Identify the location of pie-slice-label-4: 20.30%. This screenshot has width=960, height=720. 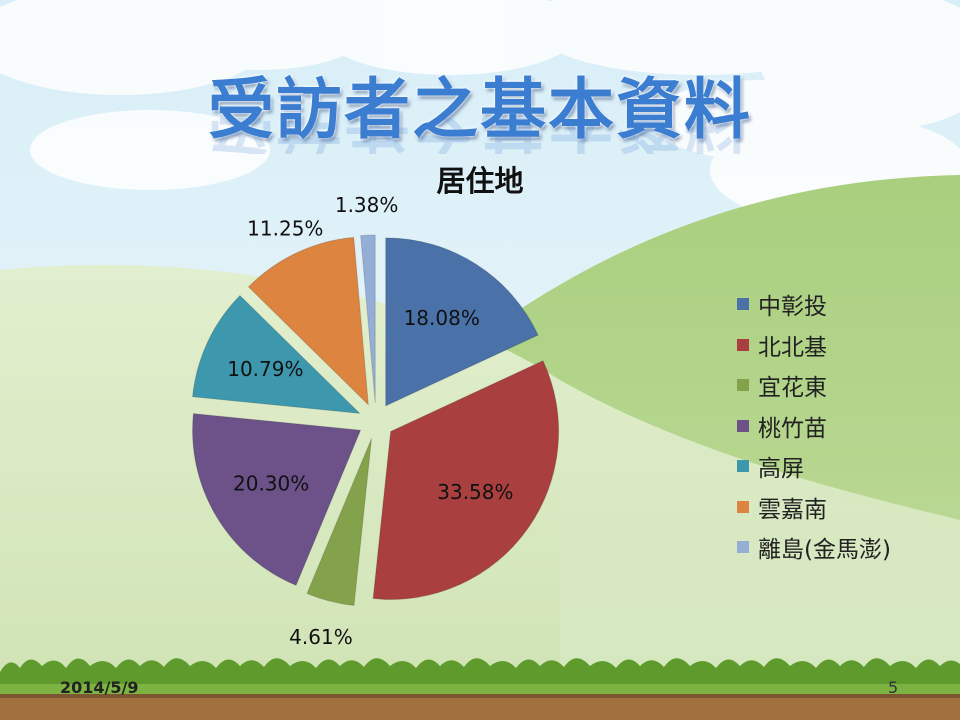
(271, 484).